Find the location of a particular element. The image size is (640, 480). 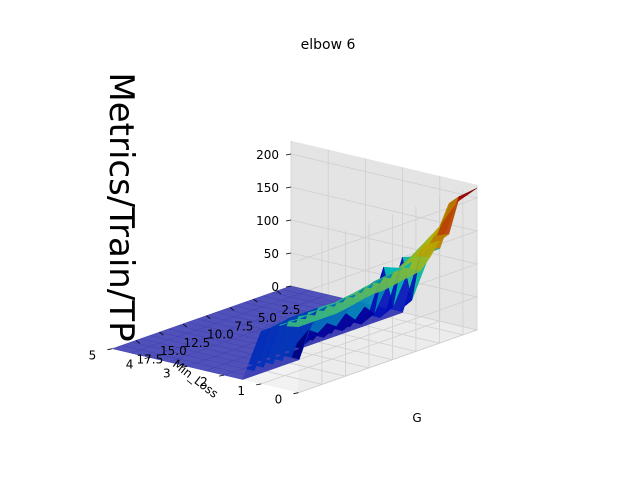

x-tick-label: 17.5 is located at coordinates (150, 359).